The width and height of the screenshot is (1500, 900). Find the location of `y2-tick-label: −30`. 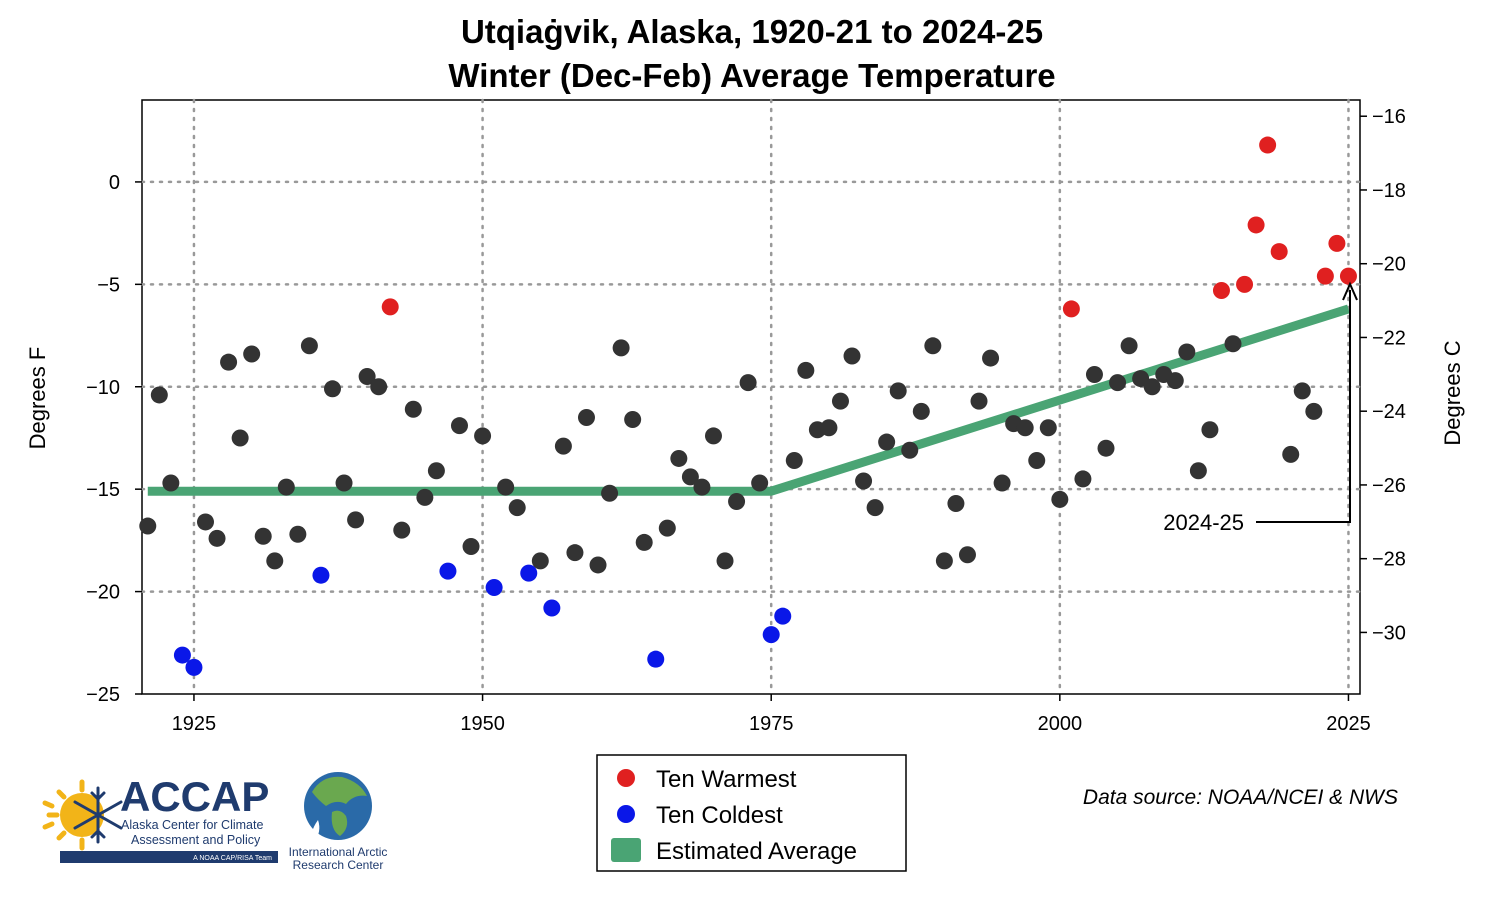

y2-tick-label: −30 is located at coordinates (1389, 633).